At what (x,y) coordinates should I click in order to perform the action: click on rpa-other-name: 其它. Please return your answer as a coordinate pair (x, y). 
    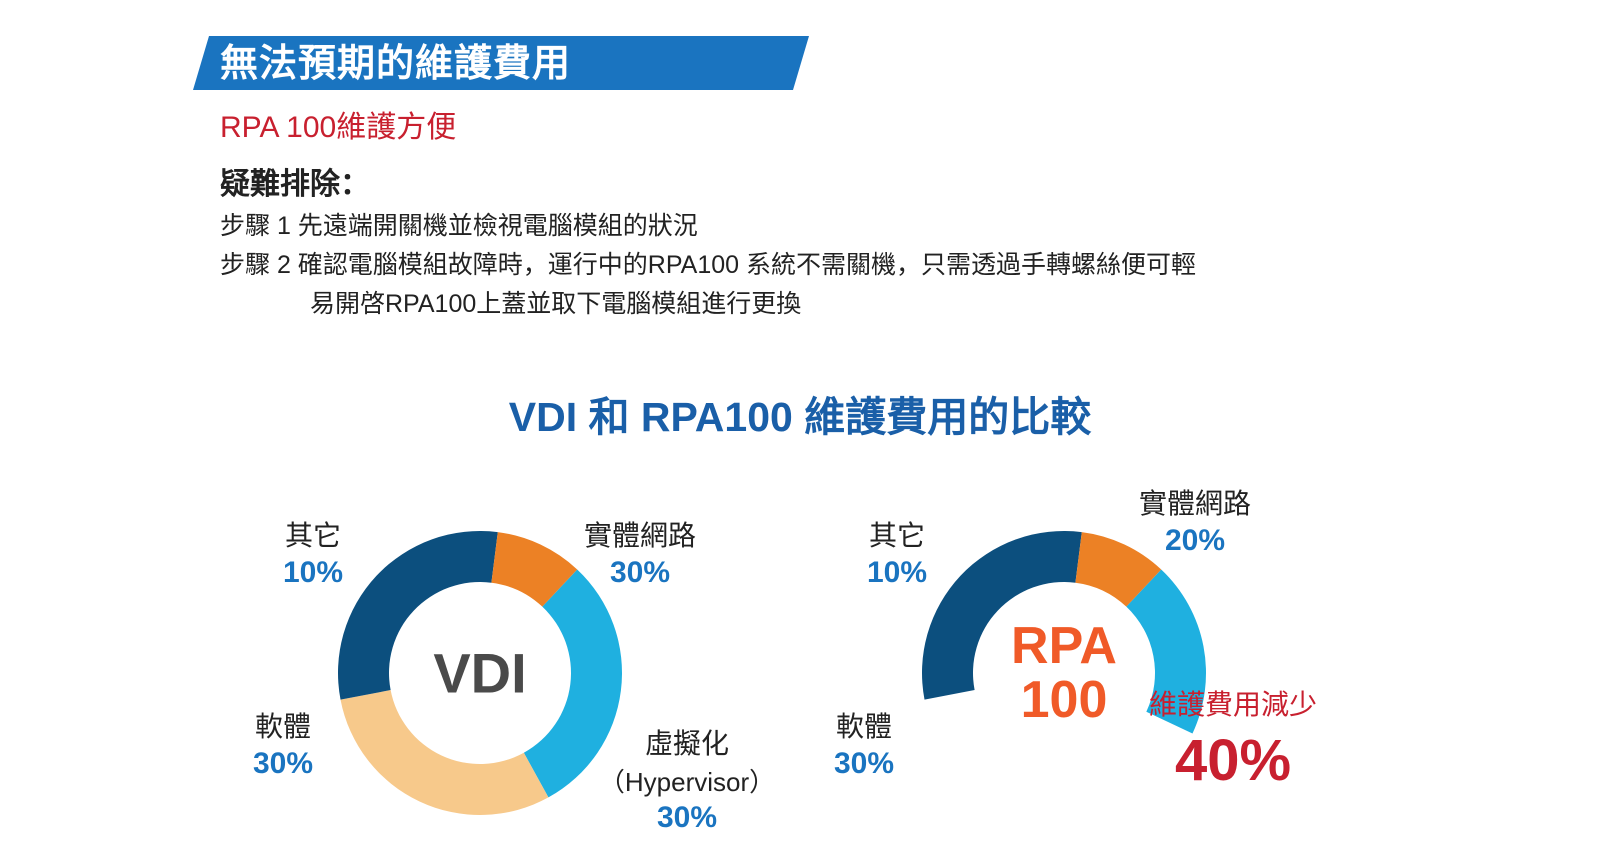
    Looking at the image, I should click on (897, 535).